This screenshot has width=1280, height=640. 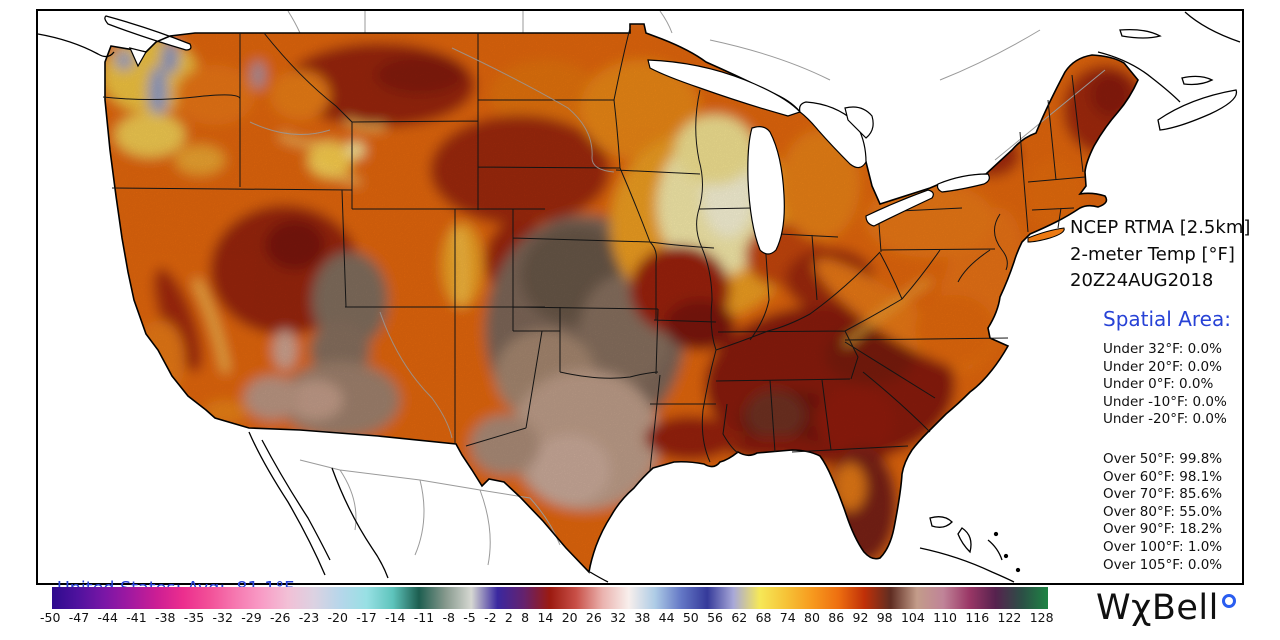 I want to click on colorbar-tick-label: 20, so click(x=569, y=617).